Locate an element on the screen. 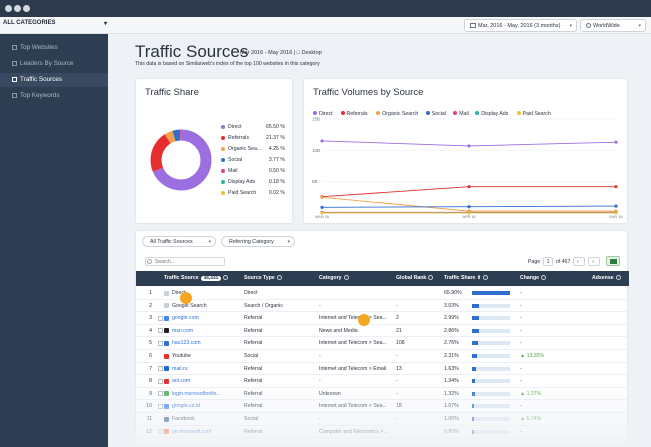  col-adsense: Adsense is located at coordinates (606, 278).